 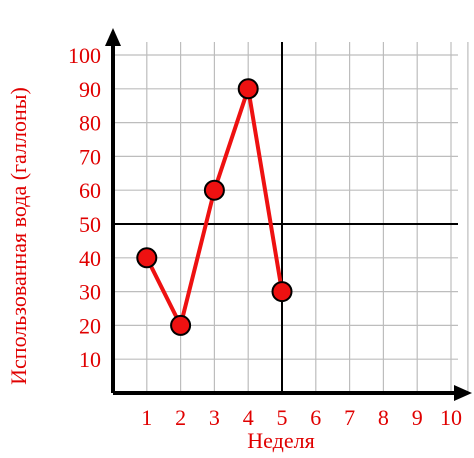 What do you see at coordinates (214, 417) in the screenshot?
I see `x-tick-label: 3` at bounding box center [214, 417].